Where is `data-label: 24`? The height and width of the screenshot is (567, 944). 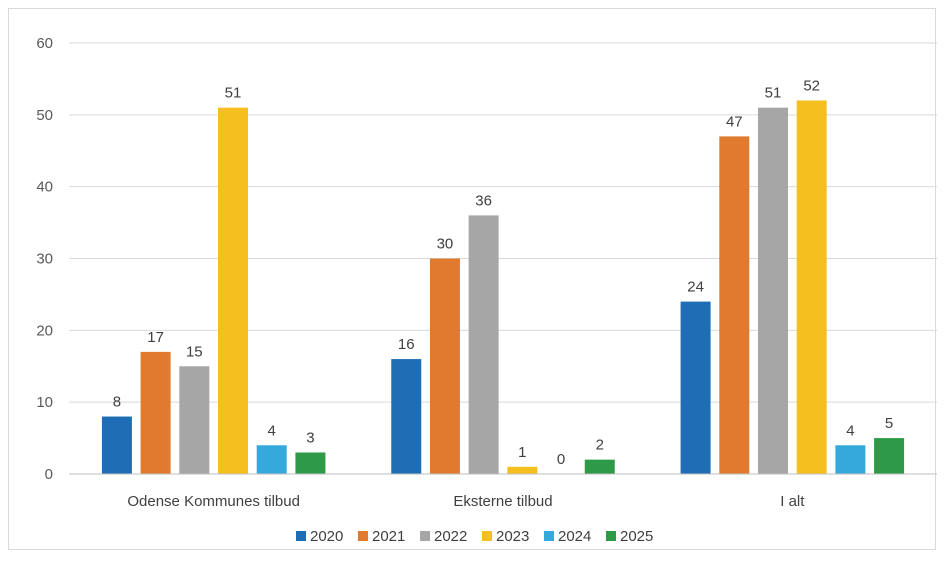
data-label: 24 is located at coordinates (695, 287).